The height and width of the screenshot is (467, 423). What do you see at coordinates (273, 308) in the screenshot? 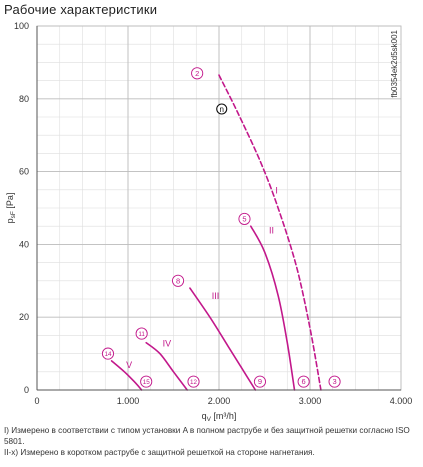
I see `curve-II` at bounding box center [273, 308].